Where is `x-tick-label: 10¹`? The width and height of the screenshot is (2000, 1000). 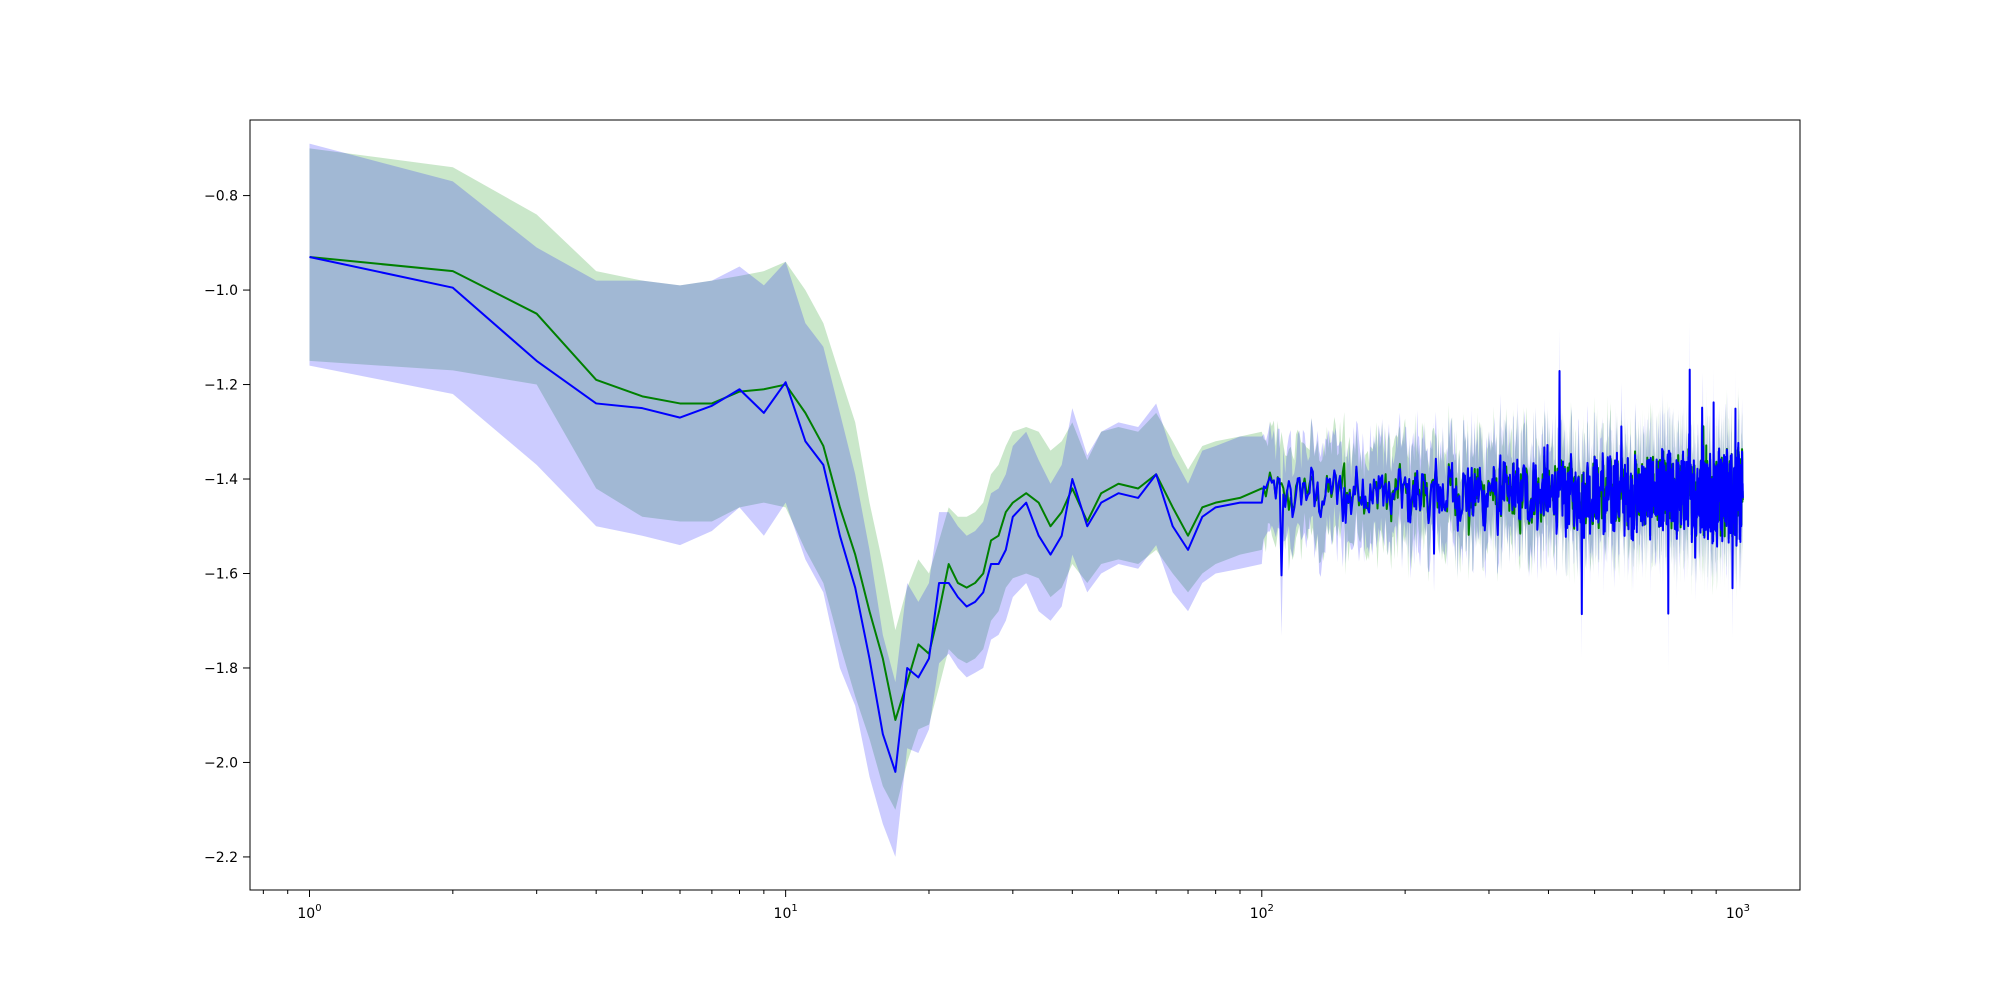 x-tick-label: 10¹ is located at coordinates (786, 912).